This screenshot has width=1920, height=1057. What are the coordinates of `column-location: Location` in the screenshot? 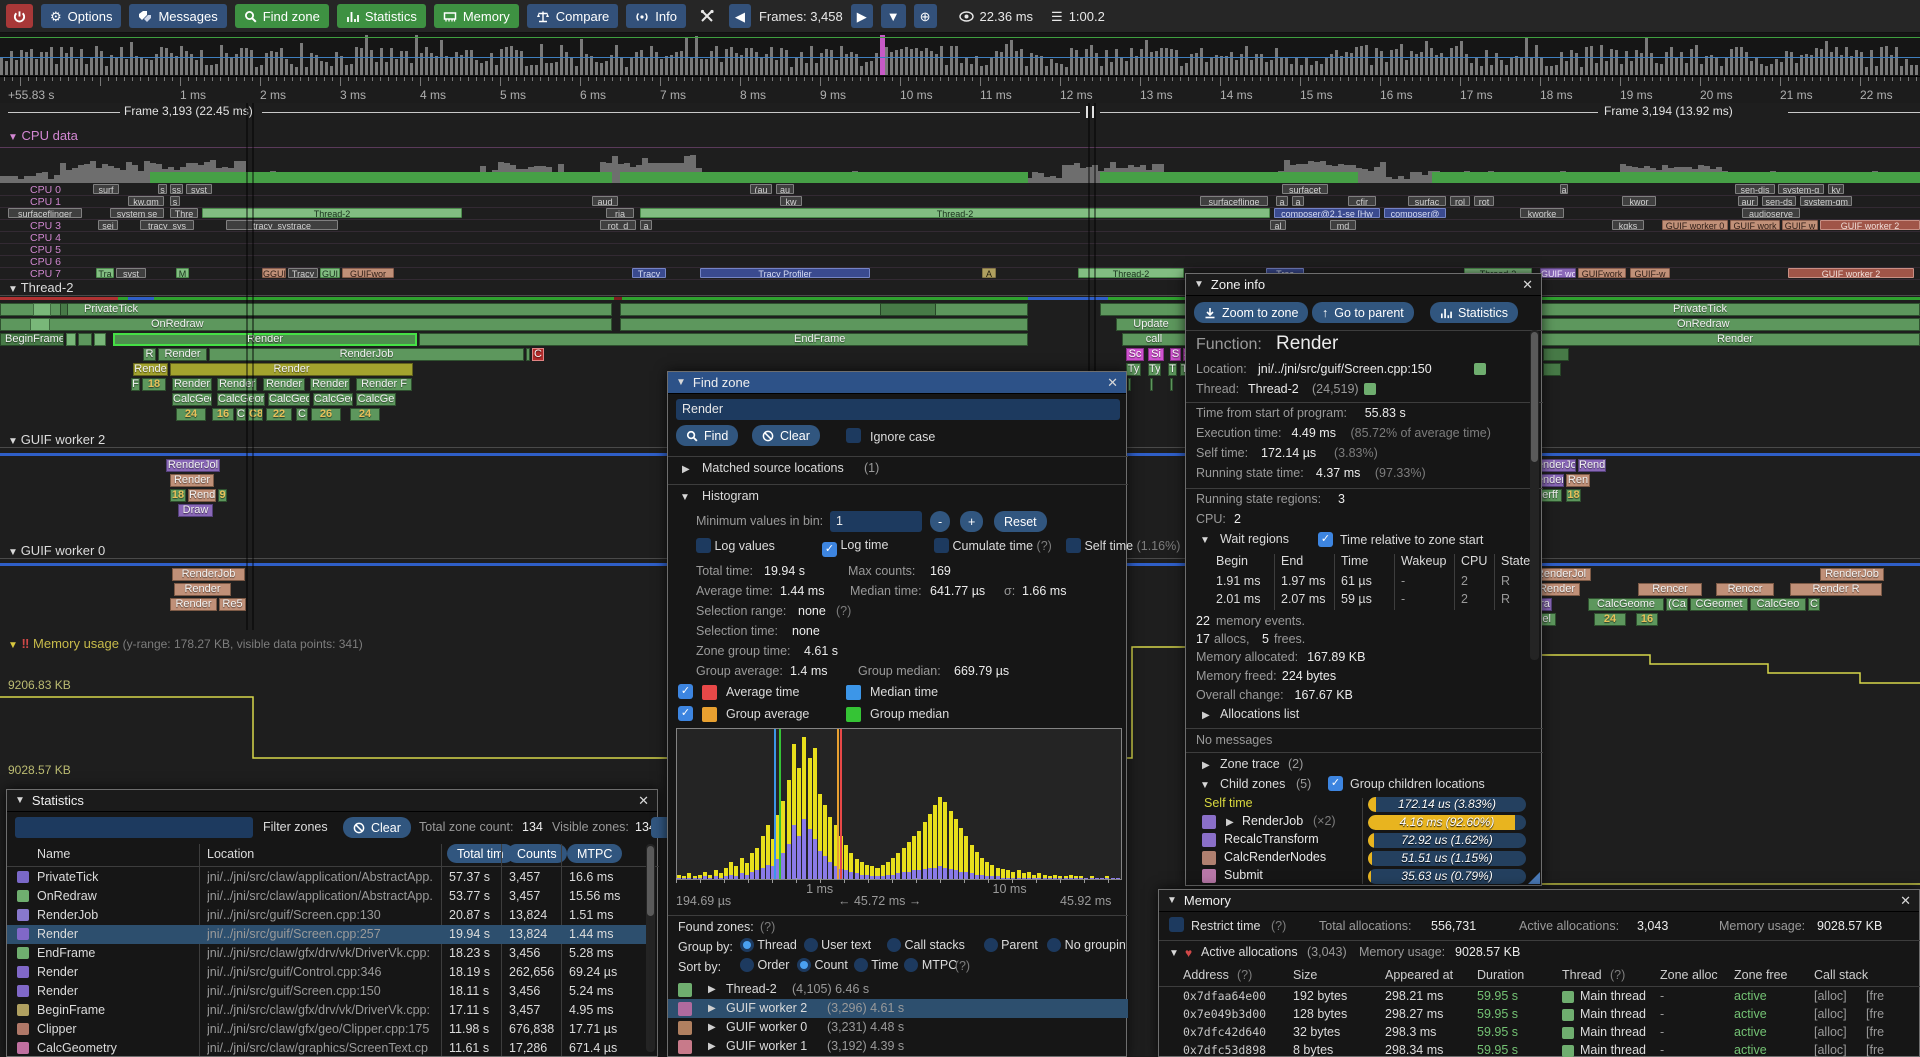 It's located at (231, 854).